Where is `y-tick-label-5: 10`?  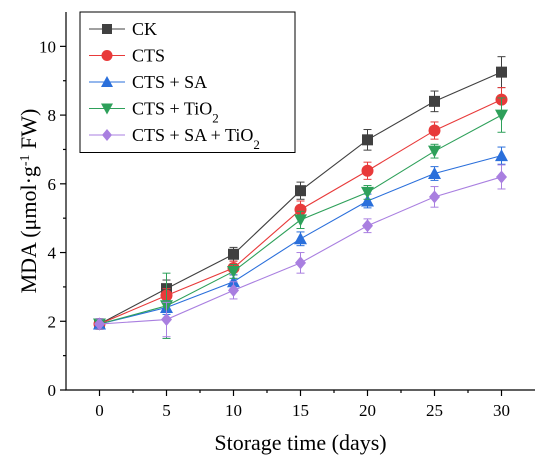 y-tick-label-5: 10 is located at coordinates (47, 46).